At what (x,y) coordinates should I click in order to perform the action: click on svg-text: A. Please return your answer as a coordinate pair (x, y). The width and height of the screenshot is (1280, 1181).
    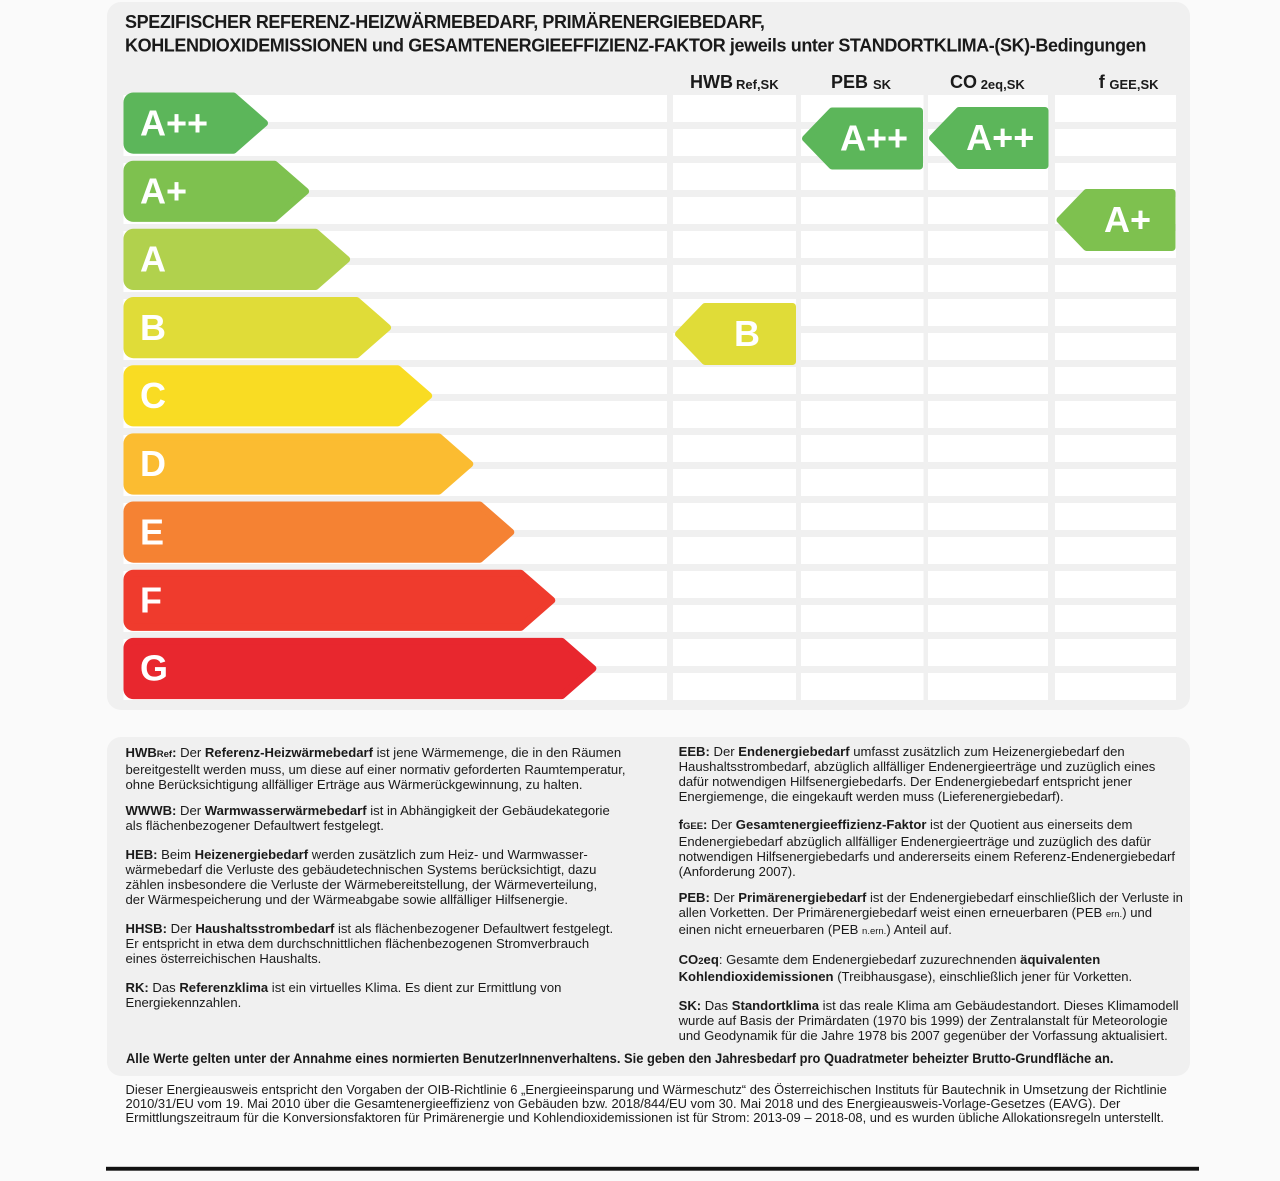
    Looking at the image, I should click on (153, 259).